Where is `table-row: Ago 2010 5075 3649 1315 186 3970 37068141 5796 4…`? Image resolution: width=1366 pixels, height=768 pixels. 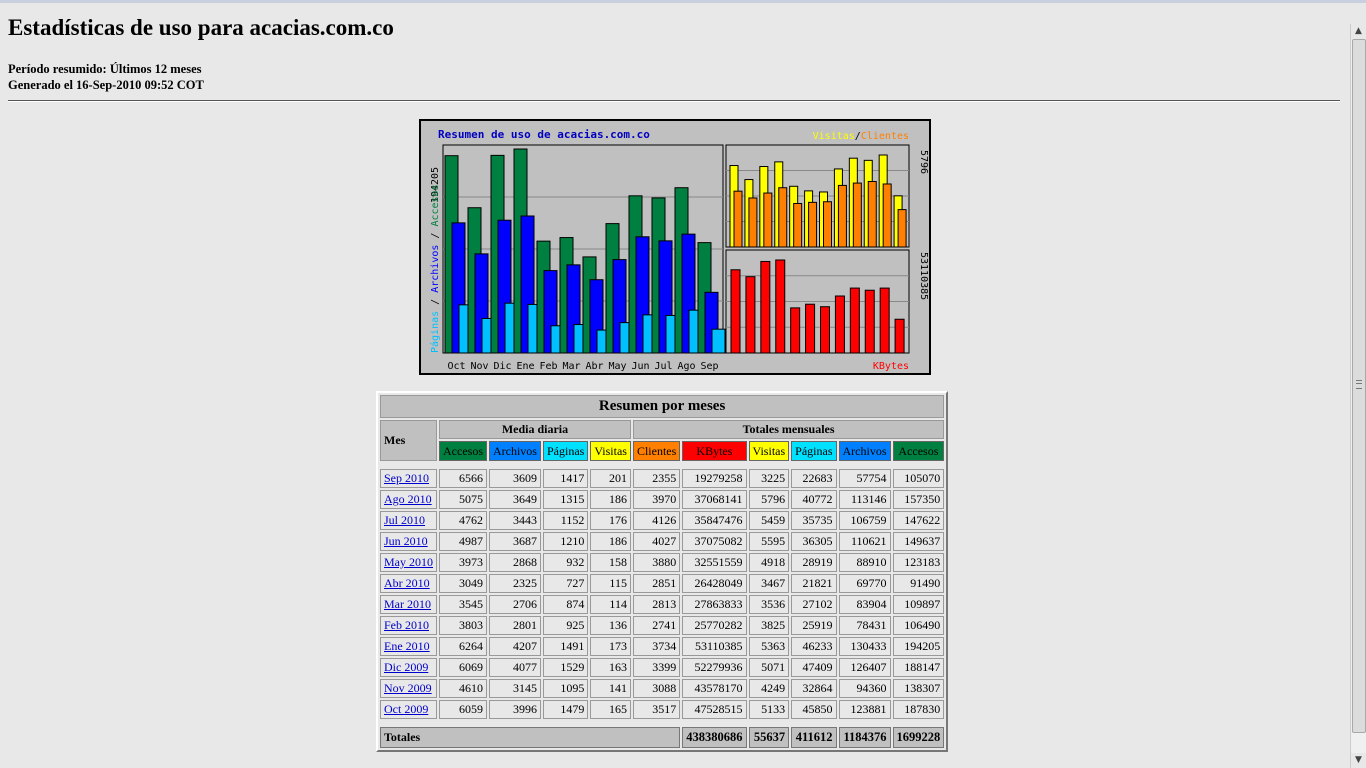 table-row: Ago 2010 5075 3649 1315 186 3970 37068141 5796 4… is located at coordinates (662, 499).